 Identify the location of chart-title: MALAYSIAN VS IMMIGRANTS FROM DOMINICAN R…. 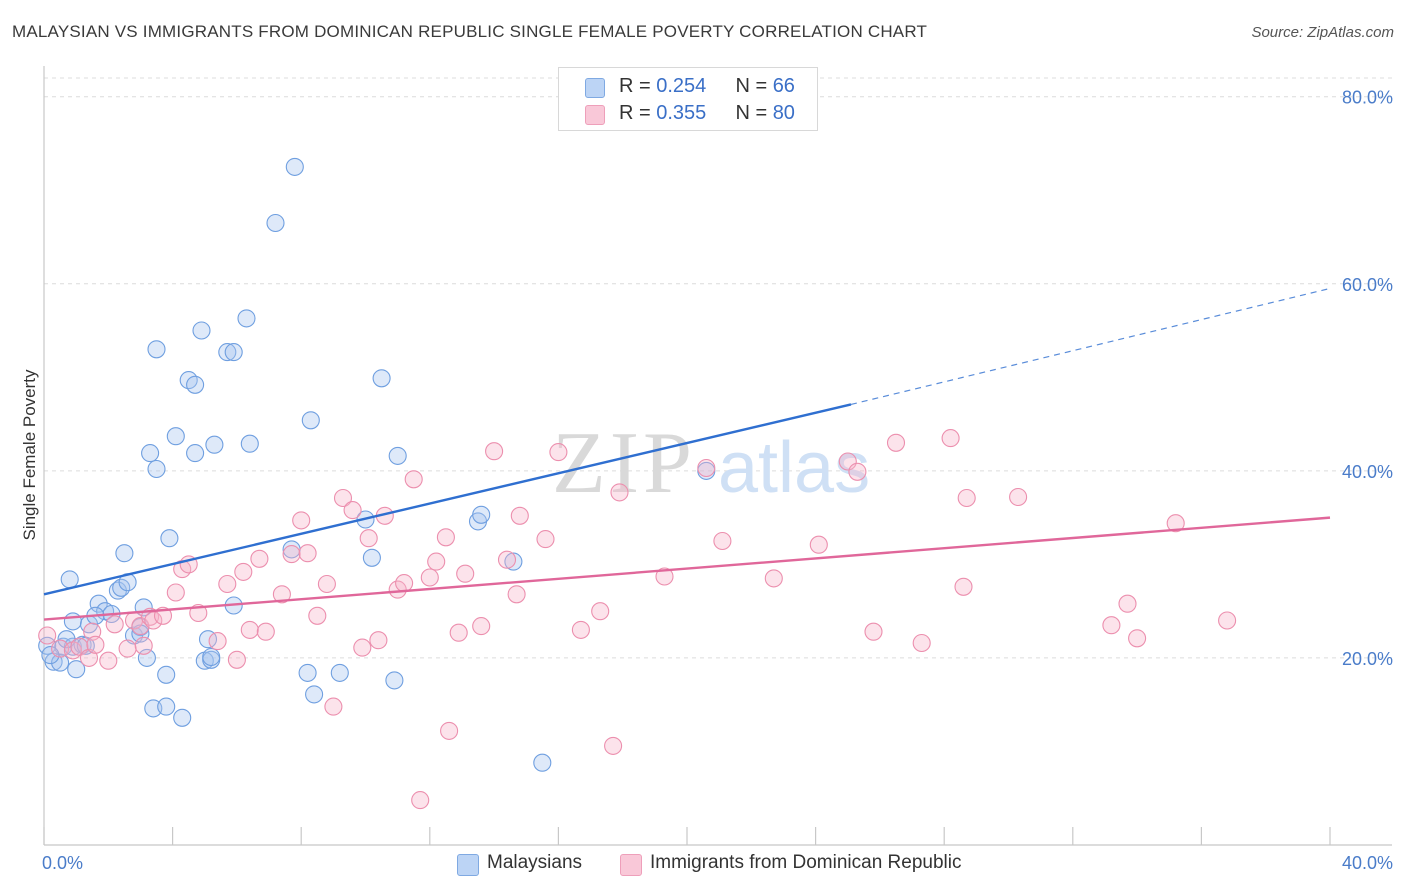
(470, 31).